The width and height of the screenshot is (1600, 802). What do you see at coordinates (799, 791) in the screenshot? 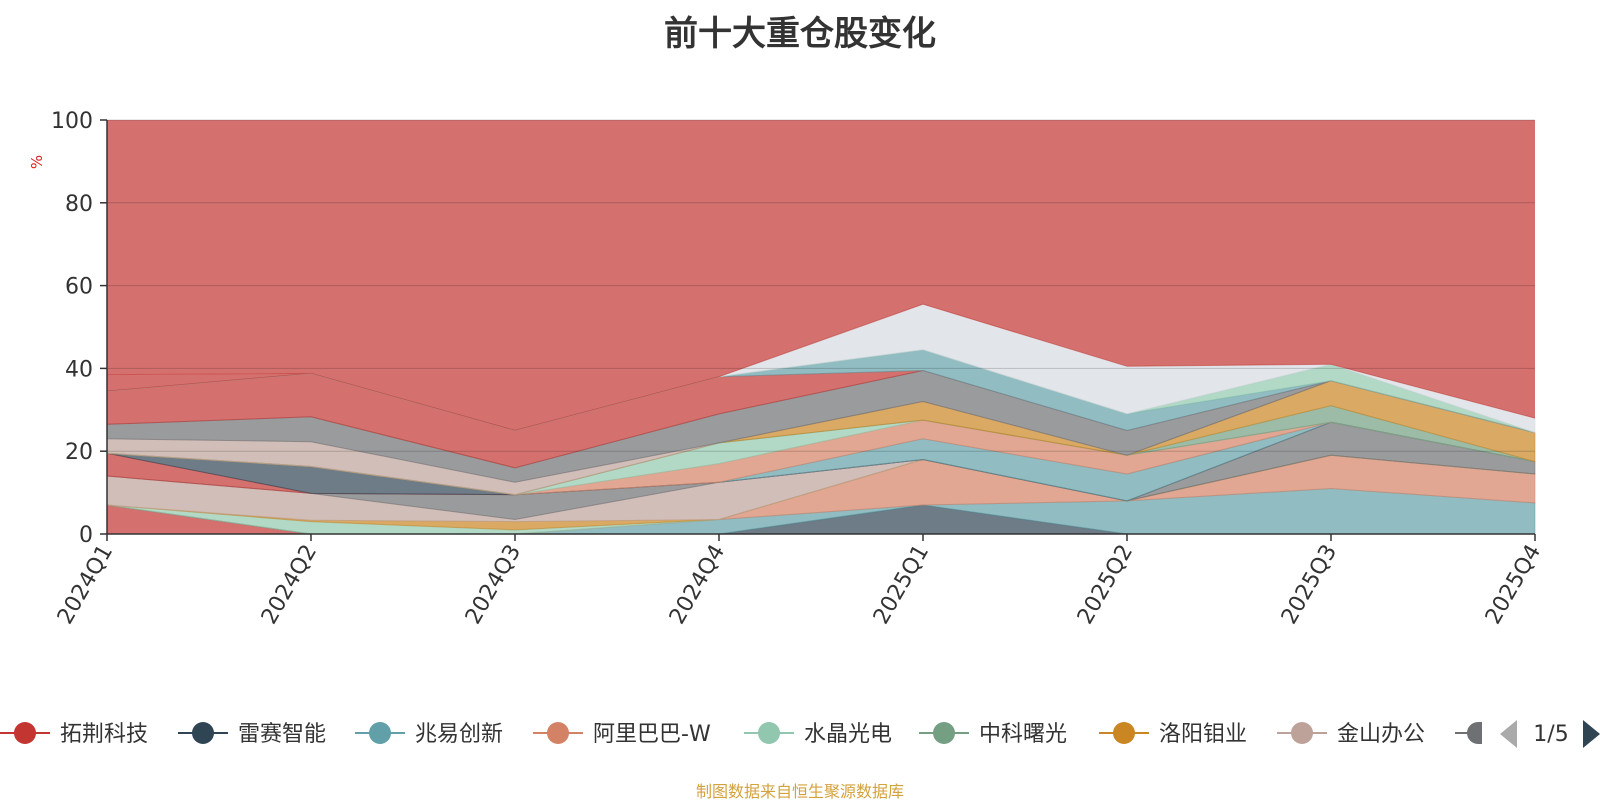
I see `source-note: 制图数据来自恒生聚源数据库` at bounding box center [799, 791].